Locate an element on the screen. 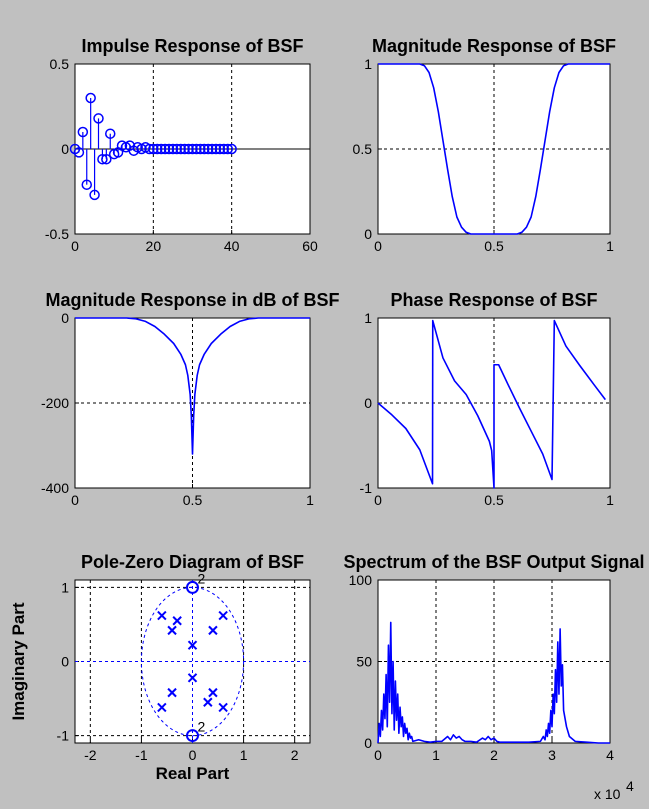 The height and width of the screenshot is (809, 649). chart4-unit-circle is located at coordinates (192, 661).